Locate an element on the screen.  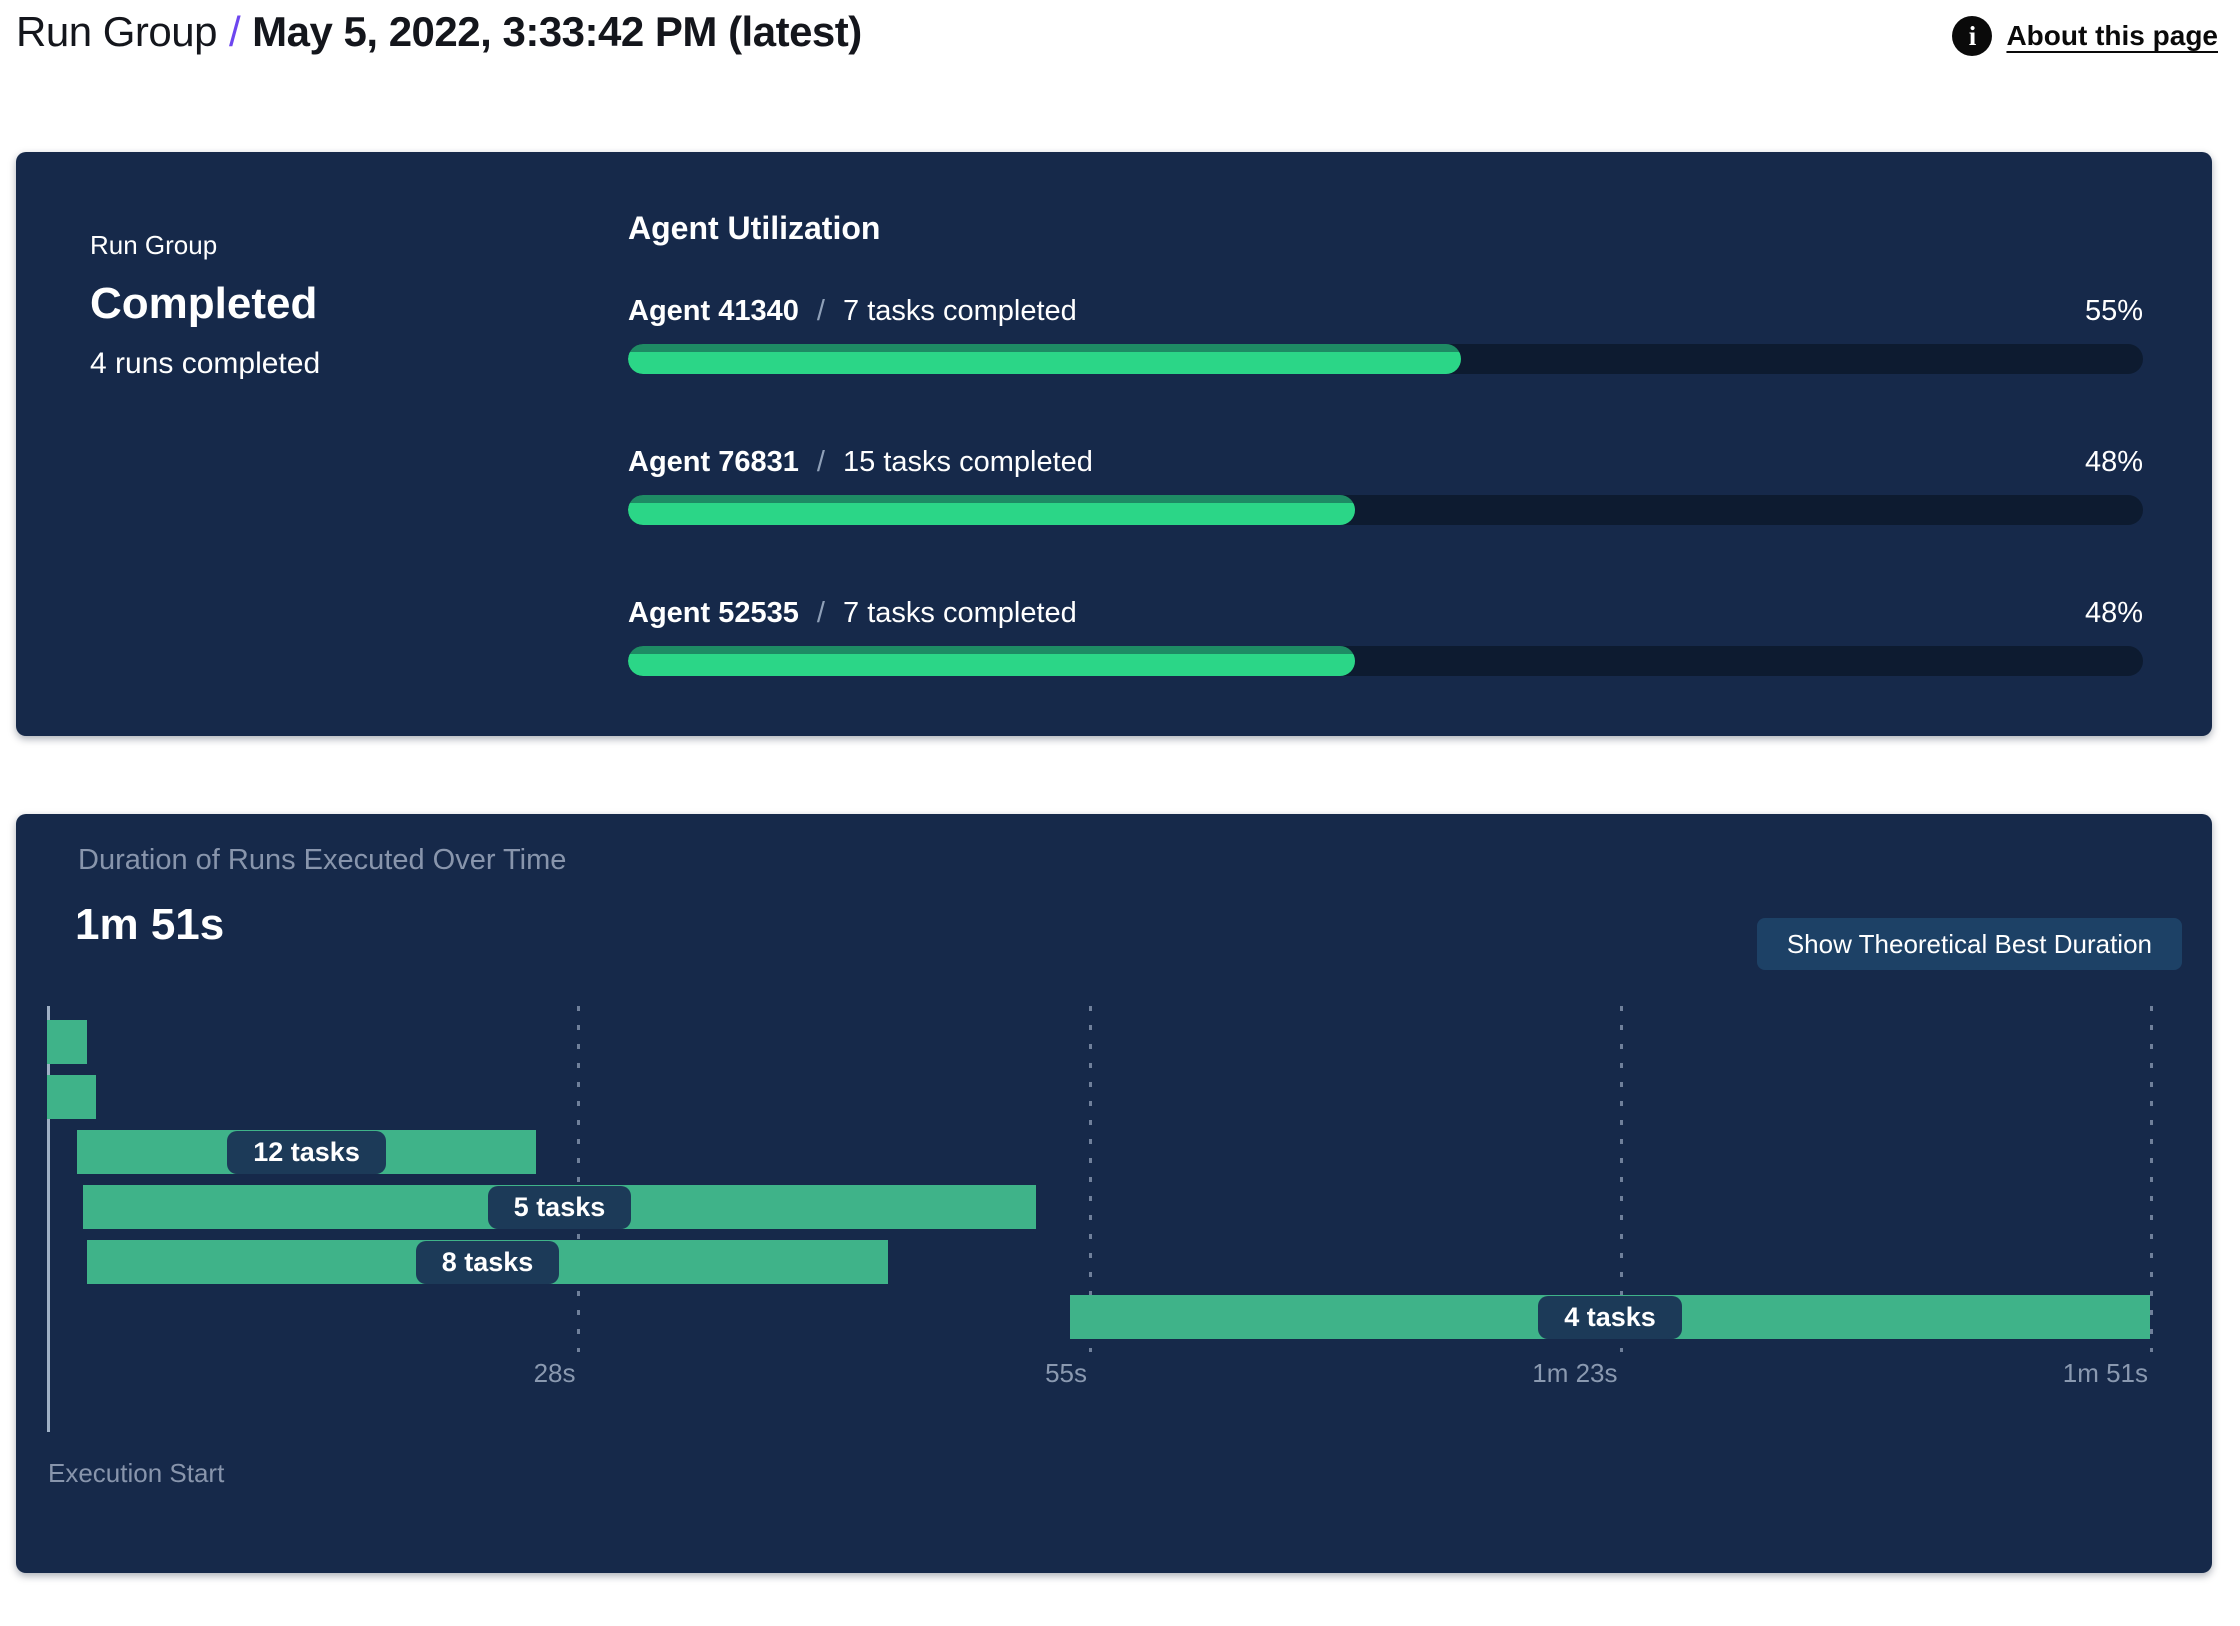
page-title-current: May 5, 2022, 3:33:42 PM (latest) is located at coordinates (557, 31).